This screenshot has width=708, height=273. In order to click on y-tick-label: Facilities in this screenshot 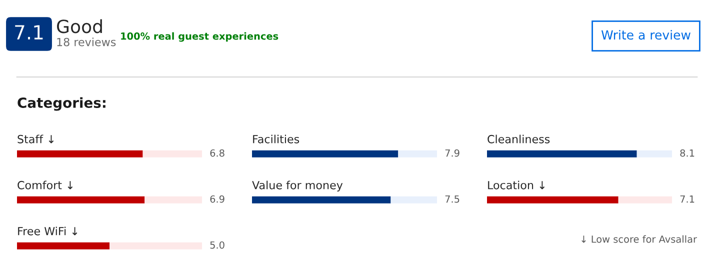, I will do `click(276, 139)`.